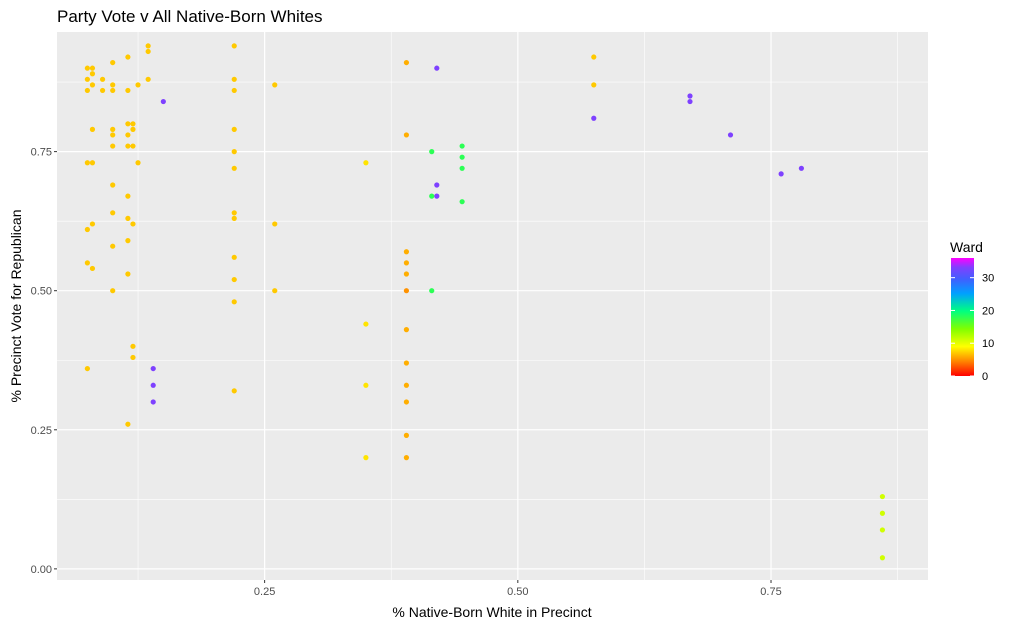 The height and width of the screenshot is (626, 1010). Describe the element at coordinates (41, 153) in the screenshot. I see `y-tick-label: 0.75` at that location.